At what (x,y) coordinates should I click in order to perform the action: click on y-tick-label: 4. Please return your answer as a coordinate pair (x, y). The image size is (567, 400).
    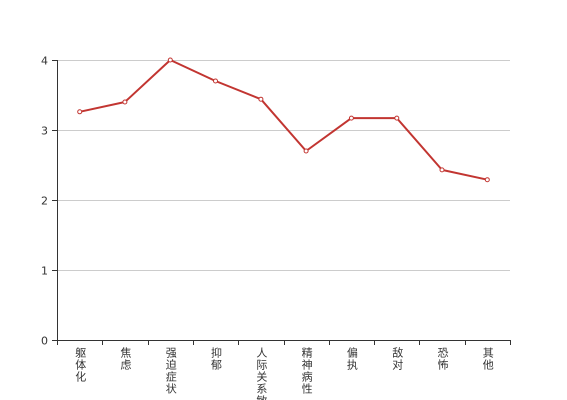
    Looking at the image, I should click on (44, 61).